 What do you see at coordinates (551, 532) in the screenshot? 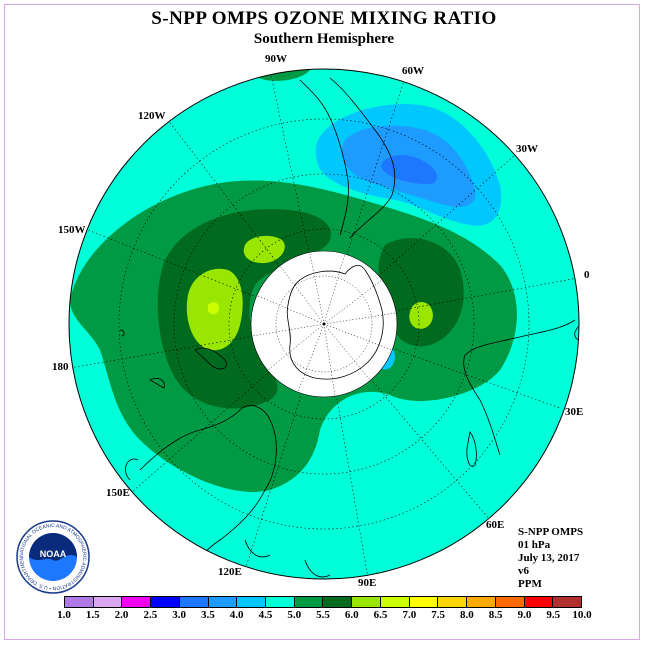
I see `info-instrument: S-NPP OMPS` at bounding box center [551, 532].